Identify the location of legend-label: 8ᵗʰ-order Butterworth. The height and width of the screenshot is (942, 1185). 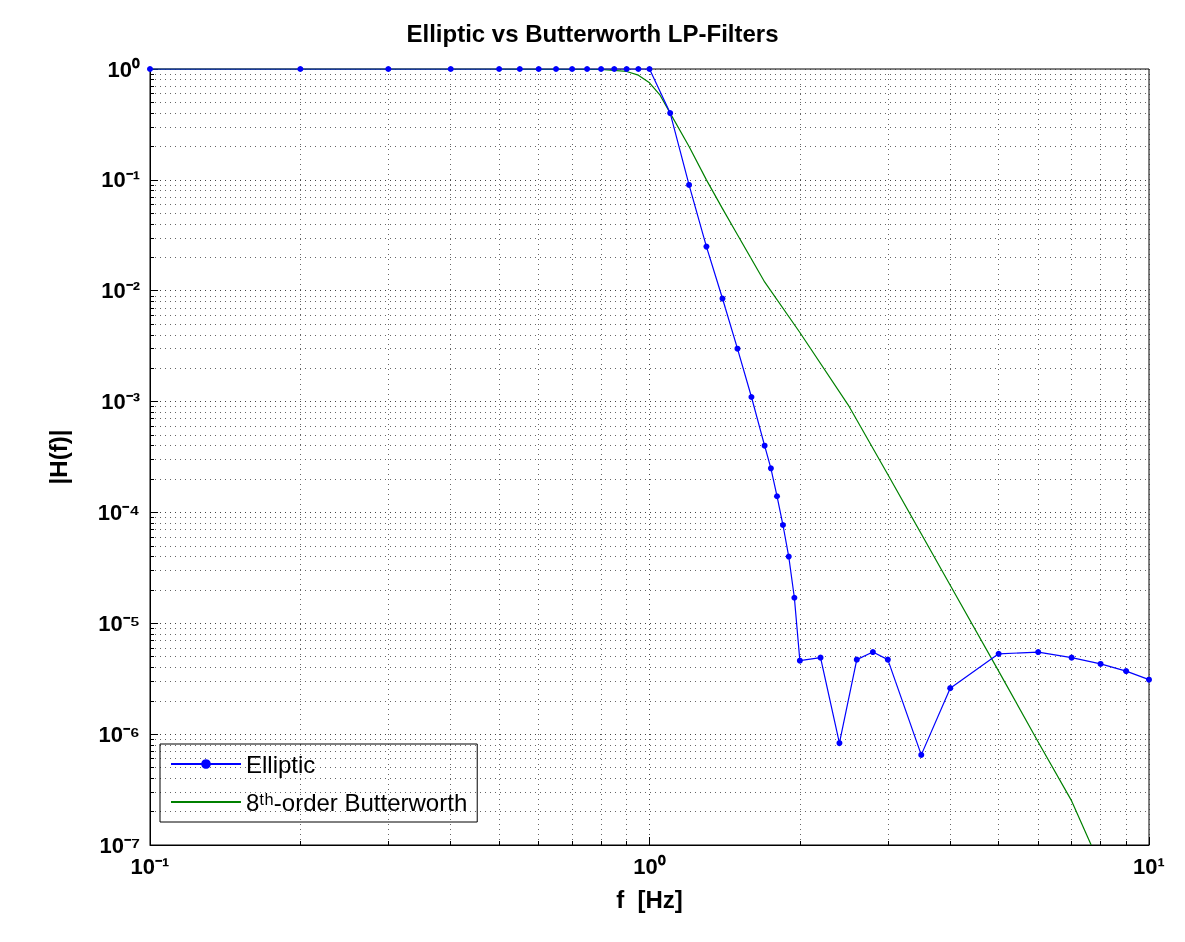
(357, 802).